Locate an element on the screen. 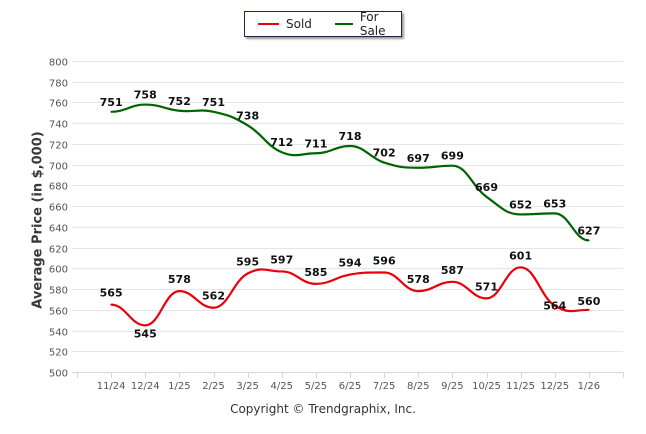 The height and width of the screenshot is (434, 646). legend-item-sold: Sold is located at coordinates (278, 24).